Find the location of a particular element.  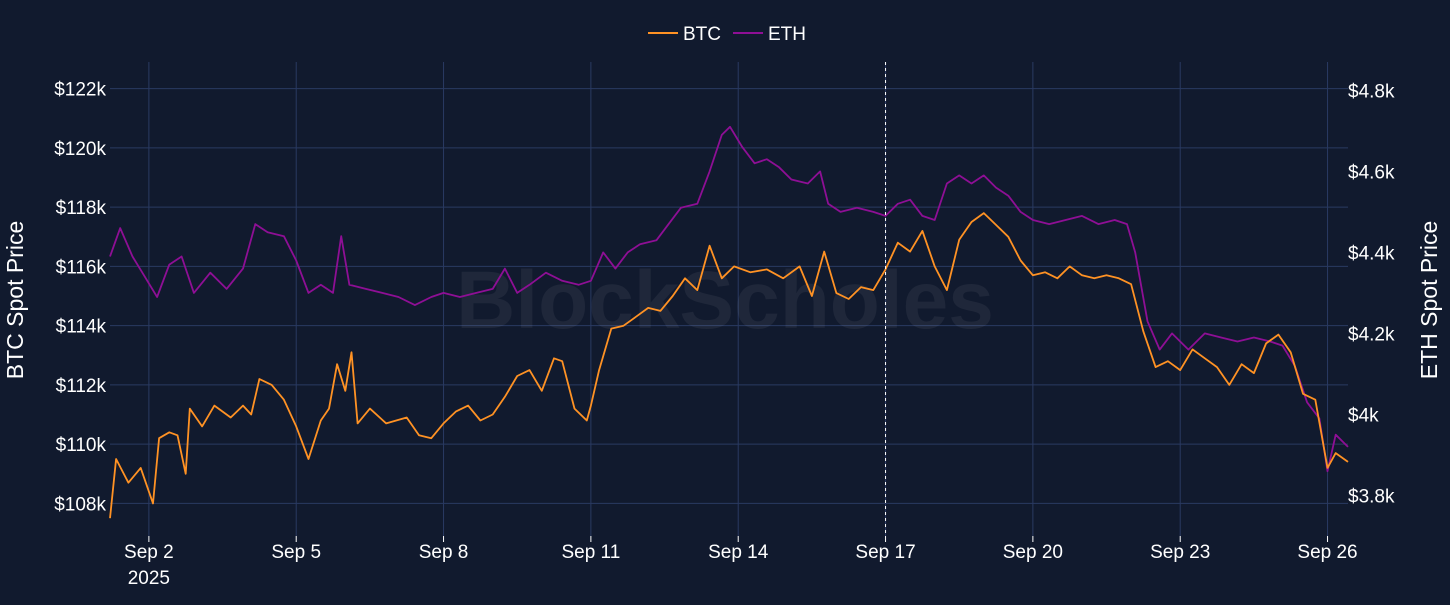

x-tick-label: Sep 8 is located at coordinates (444, 552).